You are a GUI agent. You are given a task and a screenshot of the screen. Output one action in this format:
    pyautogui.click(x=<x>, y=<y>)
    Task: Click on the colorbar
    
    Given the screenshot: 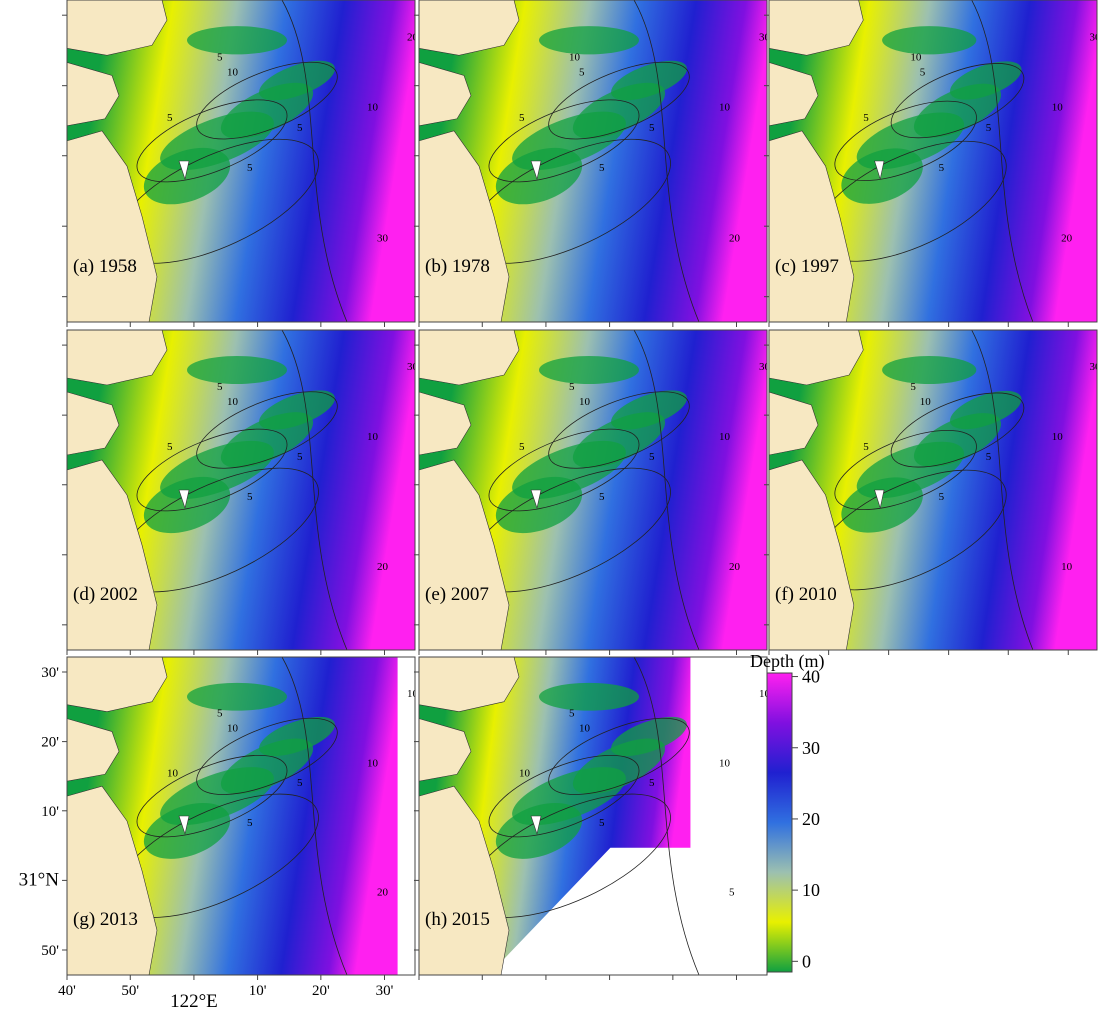 What is the action you would take?
    pyautogui.click(x=779, y=822)
    